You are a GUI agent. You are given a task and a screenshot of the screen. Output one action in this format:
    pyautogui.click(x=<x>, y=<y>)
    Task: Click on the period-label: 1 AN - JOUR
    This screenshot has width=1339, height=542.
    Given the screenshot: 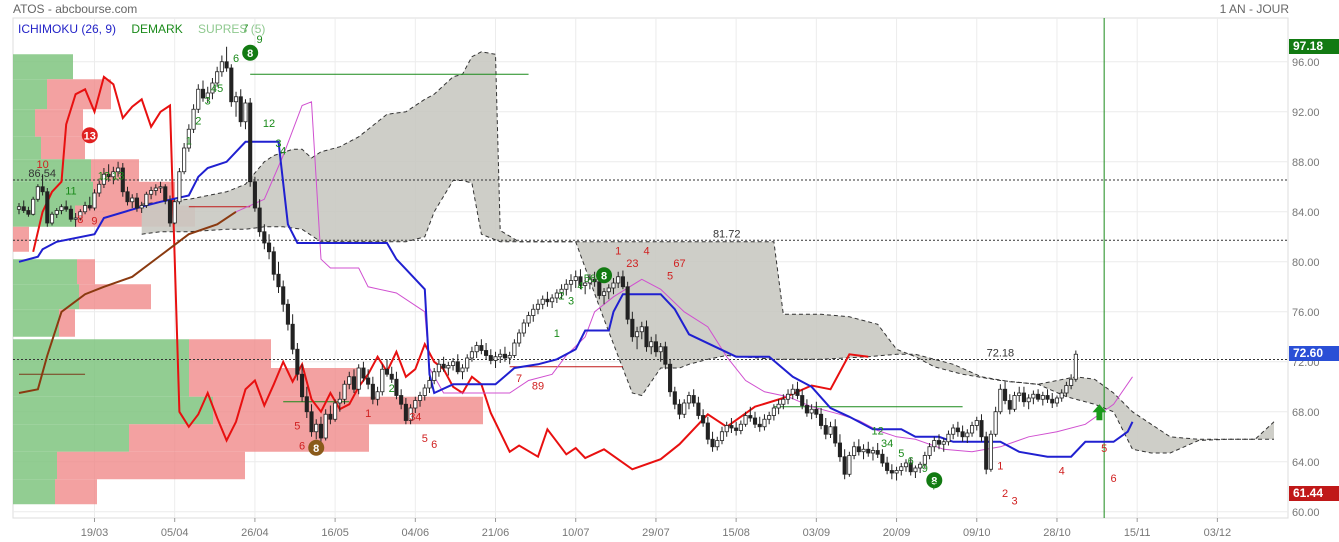 What is the action you would take?
    pyautogui.click(x=1254, y=9)
    